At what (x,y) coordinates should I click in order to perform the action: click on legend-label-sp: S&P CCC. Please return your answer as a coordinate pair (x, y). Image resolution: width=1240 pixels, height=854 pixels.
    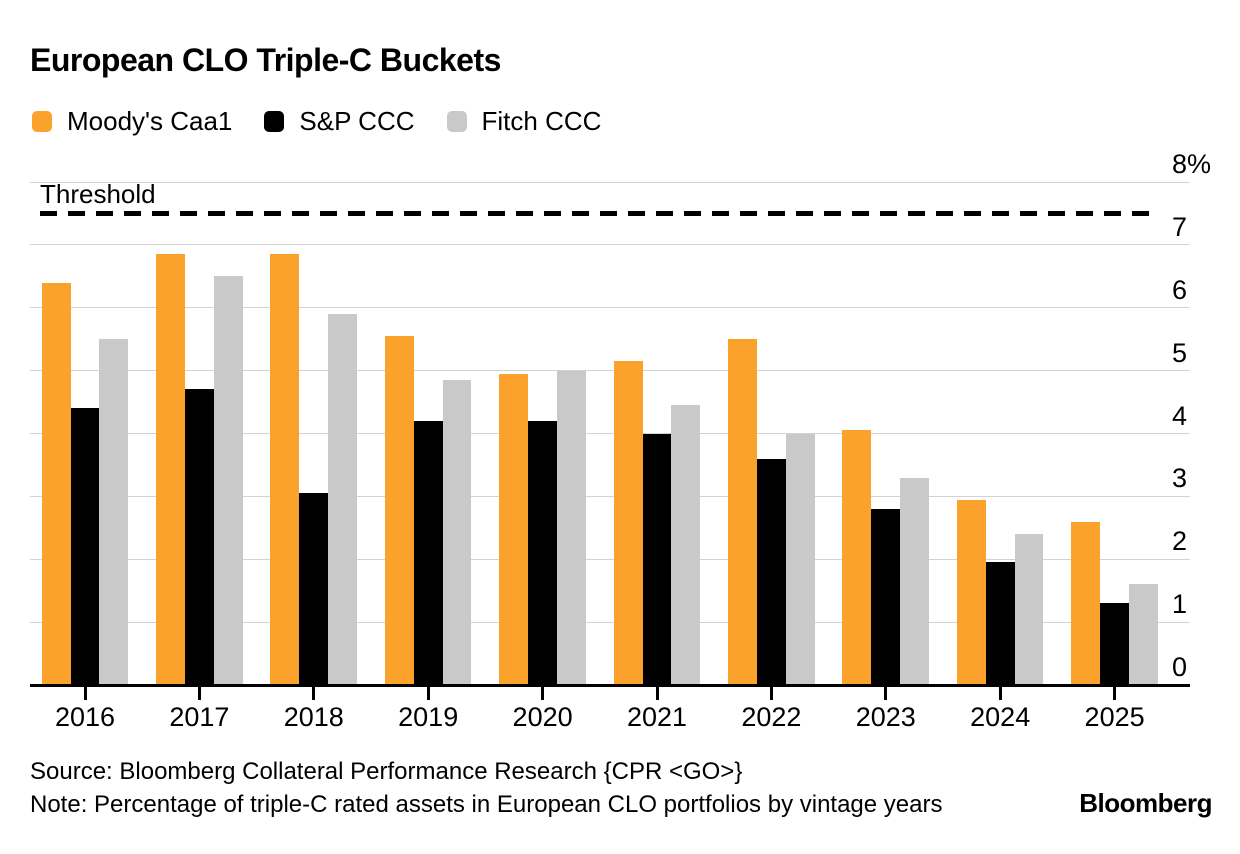
    Looking at the image, I should click on (357, 120).